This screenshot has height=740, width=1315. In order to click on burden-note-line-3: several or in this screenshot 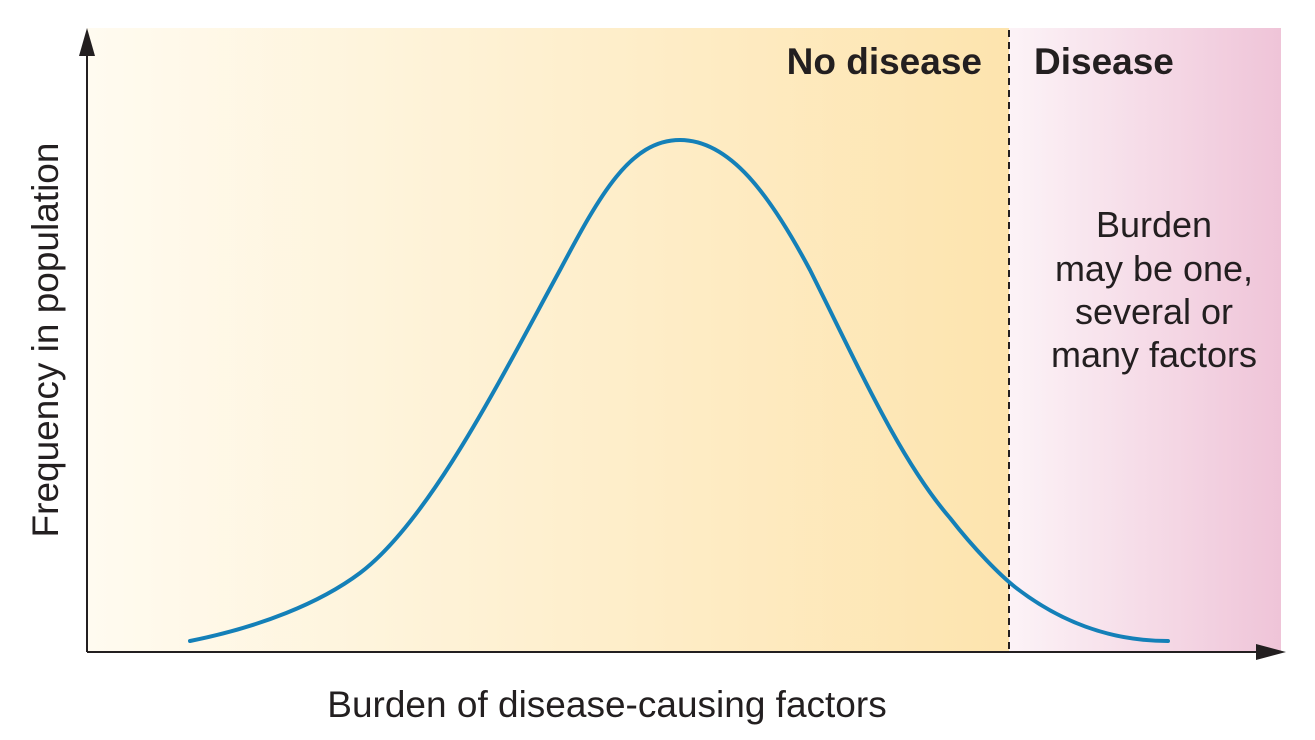, I will do `click(1154, 311)`.